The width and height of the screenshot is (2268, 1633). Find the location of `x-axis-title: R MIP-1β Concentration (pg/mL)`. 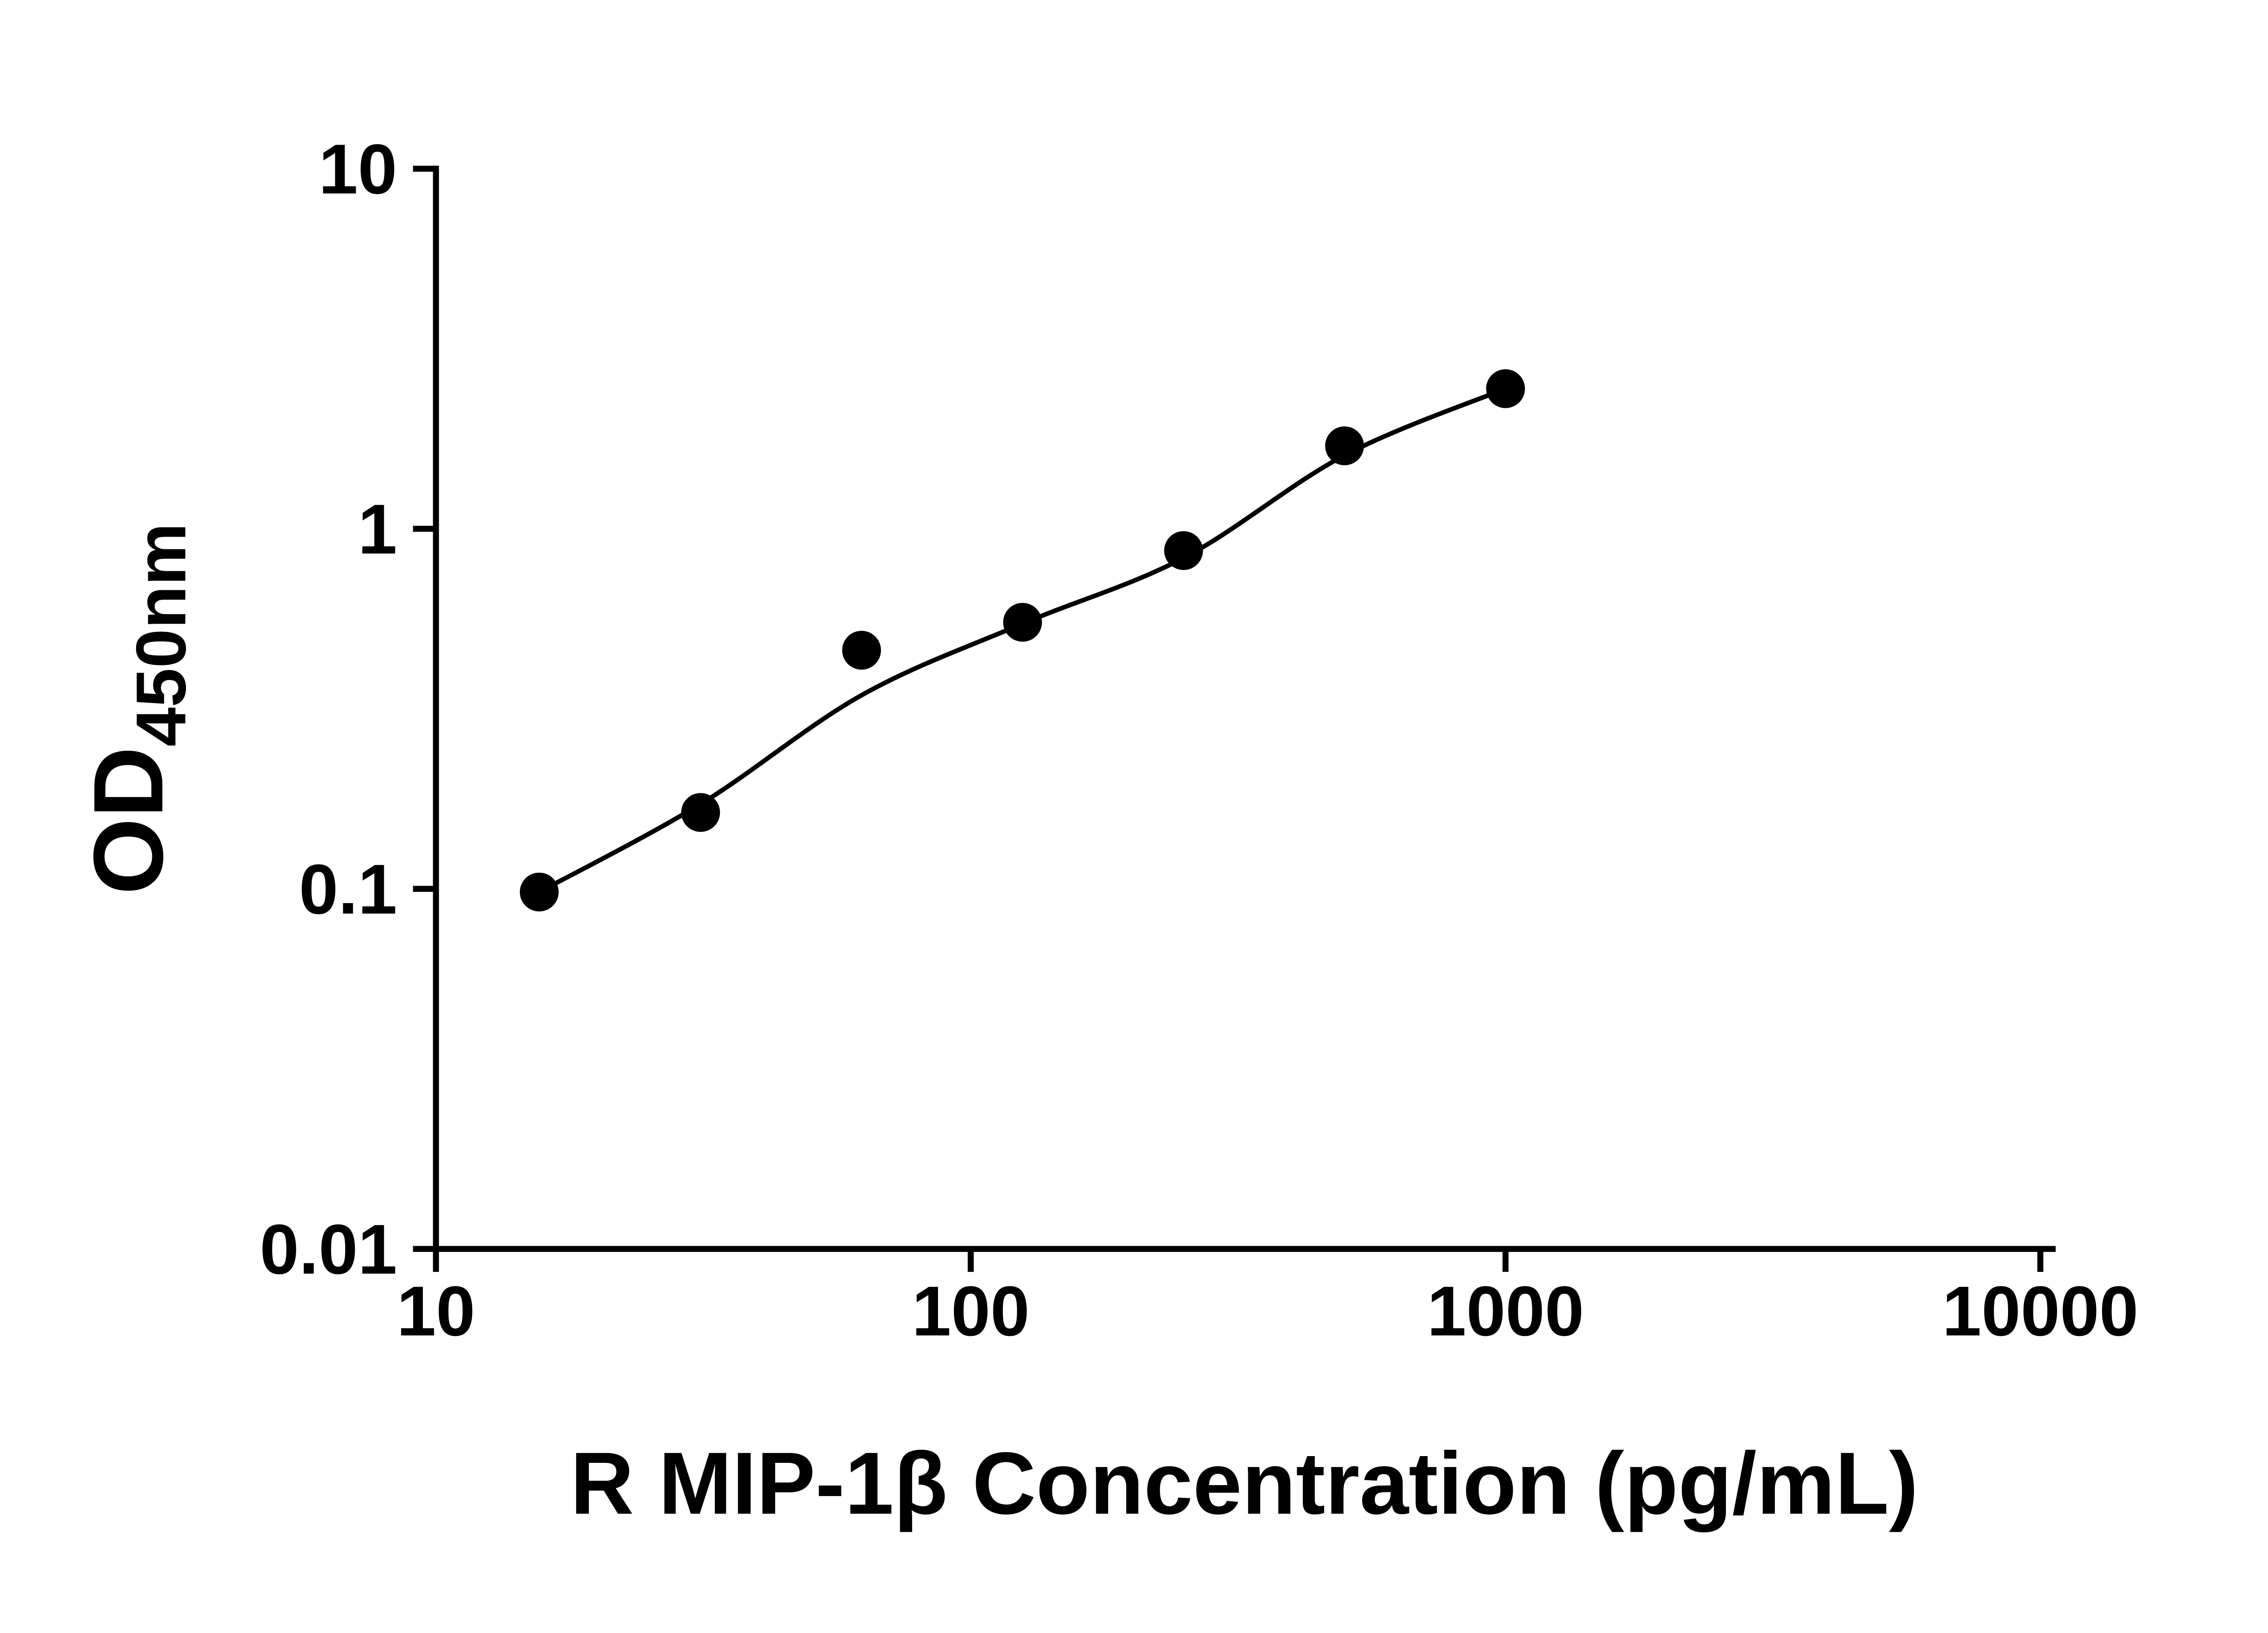

x-axis-title: R MIP-1β Concentration (pg/mL) is located at coordinates (1244, 1483).